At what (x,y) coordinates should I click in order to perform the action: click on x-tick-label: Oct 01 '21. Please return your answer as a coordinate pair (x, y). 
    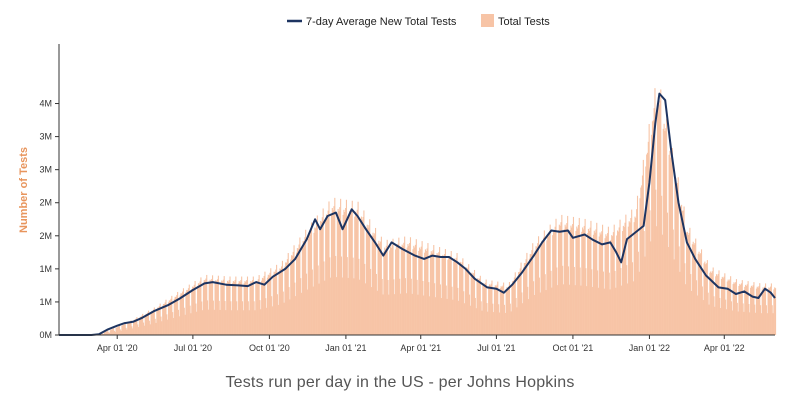
    Looking at the image, I should click on (573, 348).